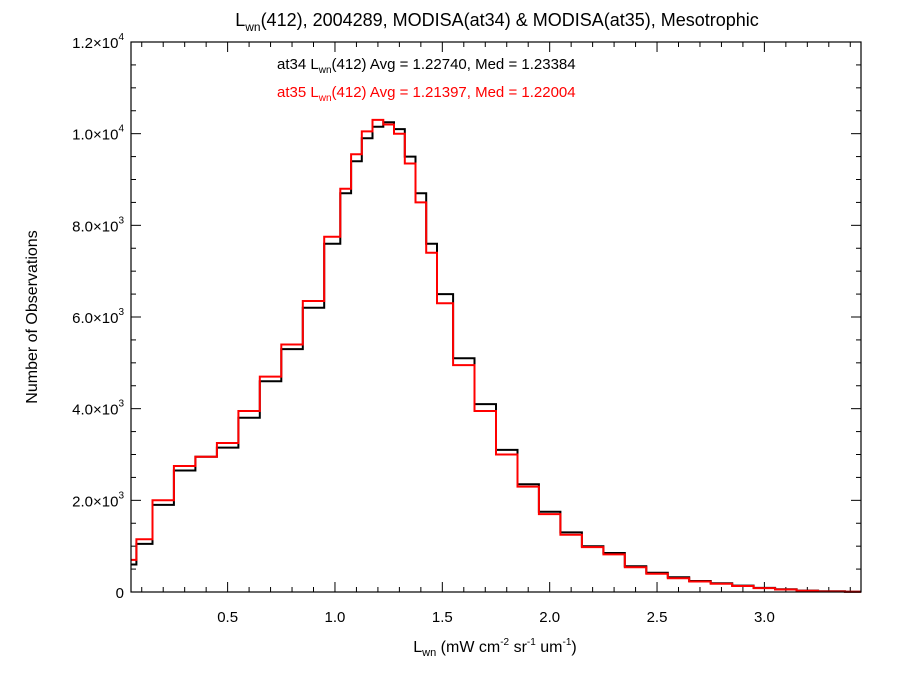  I want to click on x-tick-label: 1.5, so click(442, 617).